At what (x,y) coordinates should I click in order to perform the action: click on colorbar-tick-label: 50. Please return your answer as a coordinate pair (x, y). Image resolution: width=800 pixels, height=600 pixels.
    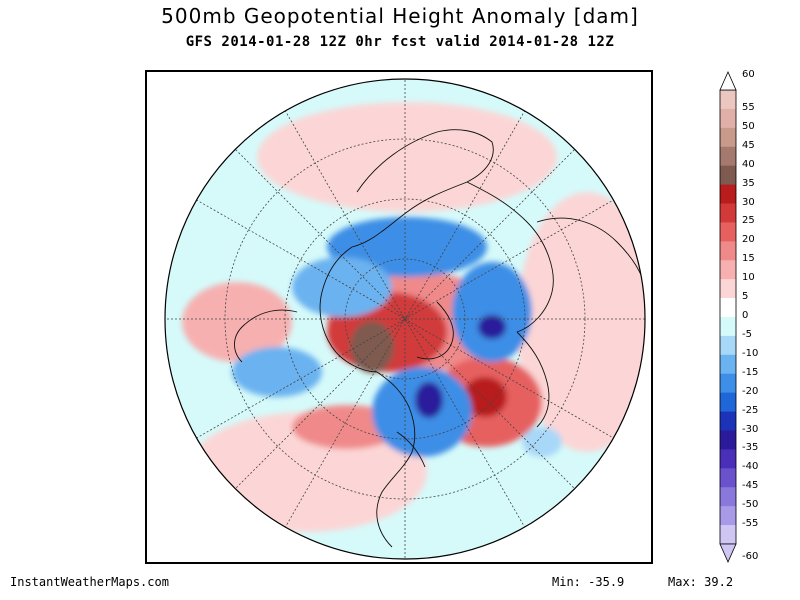
    Looking at the image, I should click on (748, 126).